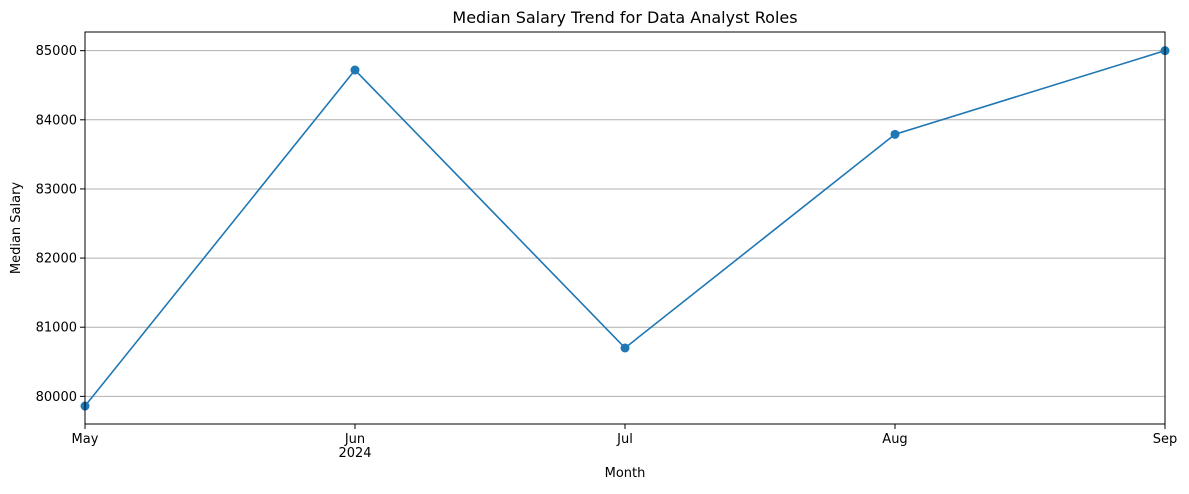  Describe the element at coordinates (894, 439) in the screenshot. I see `x-tick-label: Aug` at that location.